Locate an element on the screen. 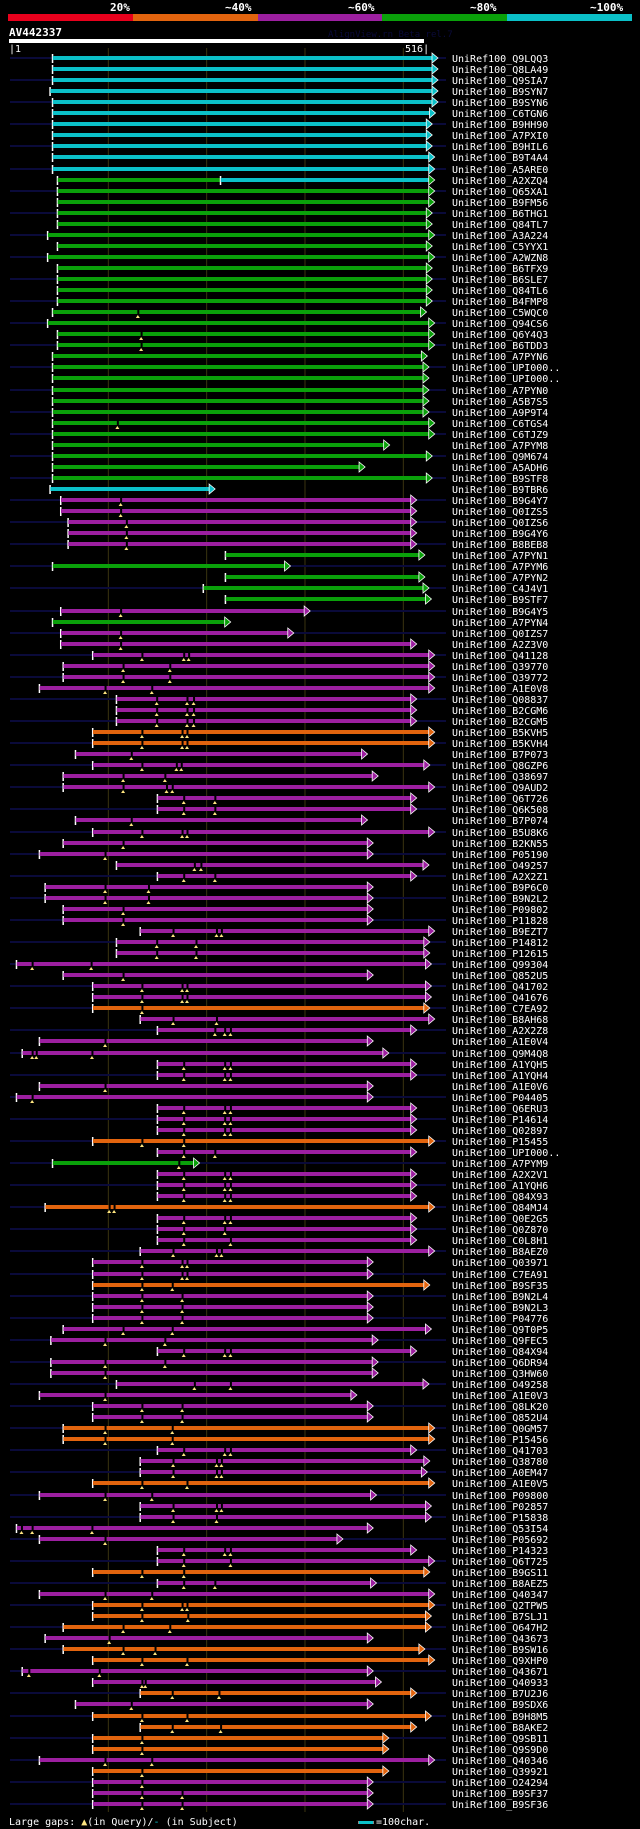  hit-label: UniRef100_A1E0V5 is located at coordinates (500, 1484).